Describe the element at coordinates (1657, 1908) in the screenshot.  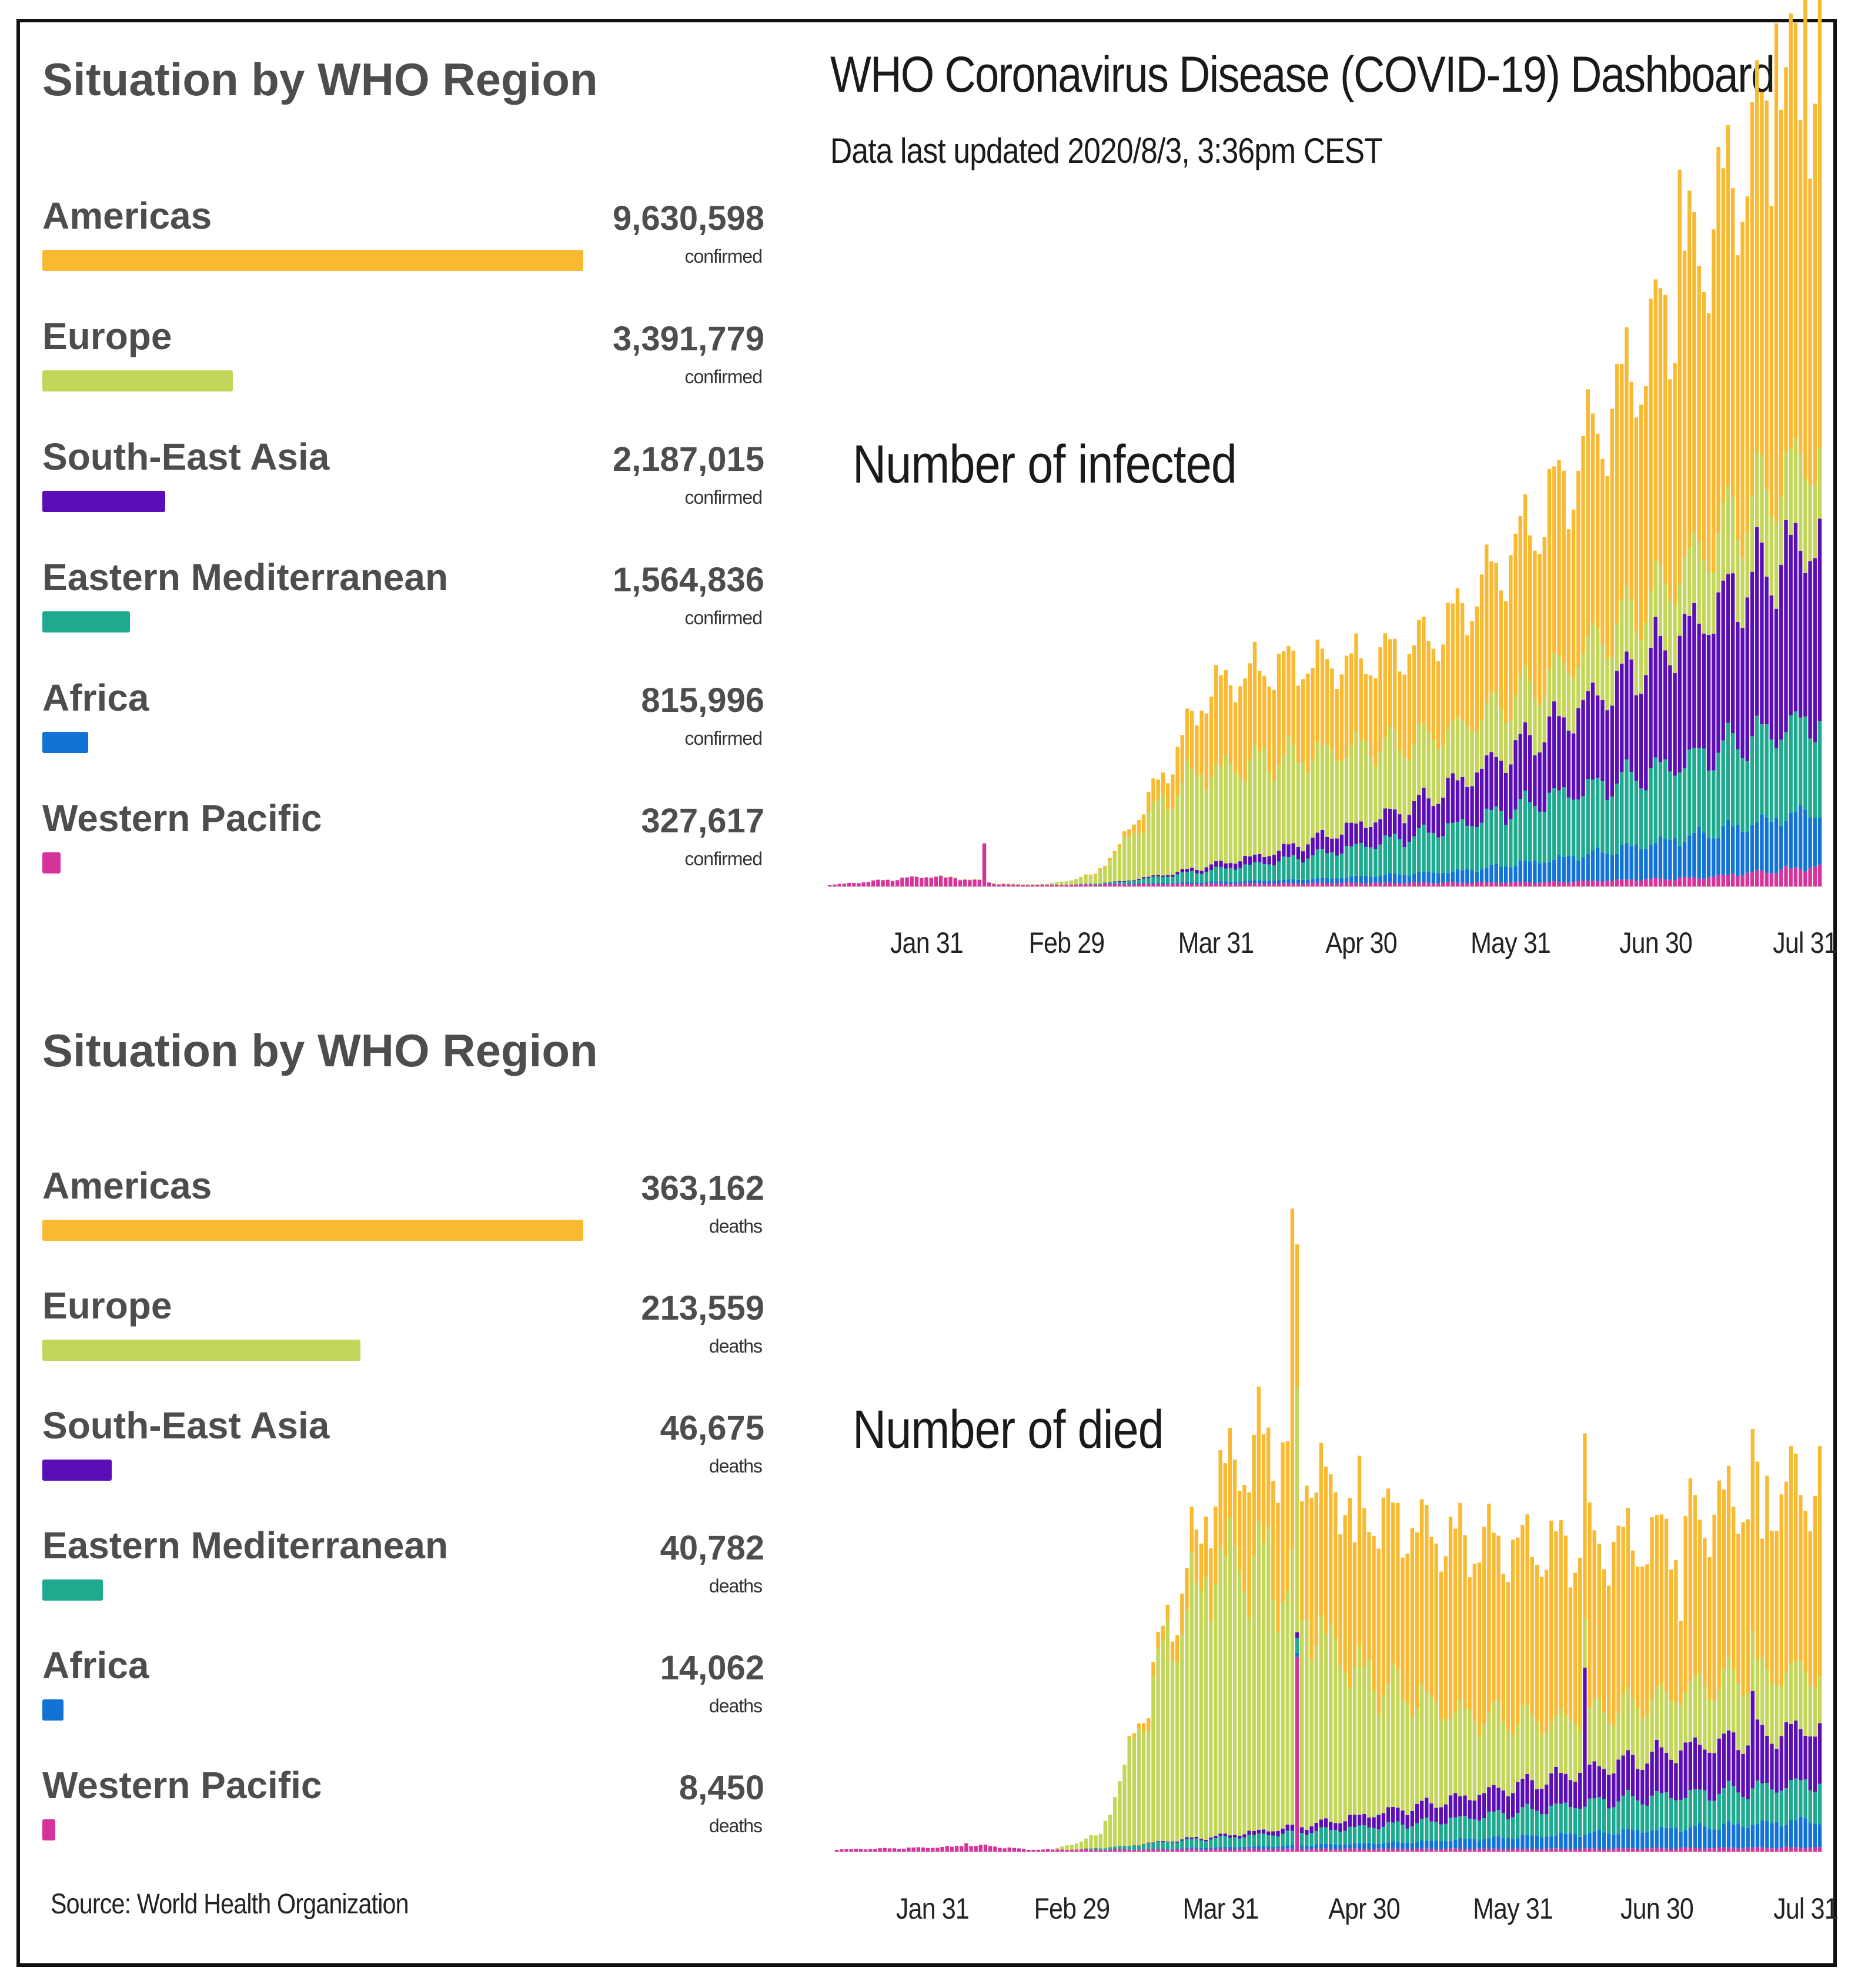
I see `x-tick-label: Jun 30` at that location.